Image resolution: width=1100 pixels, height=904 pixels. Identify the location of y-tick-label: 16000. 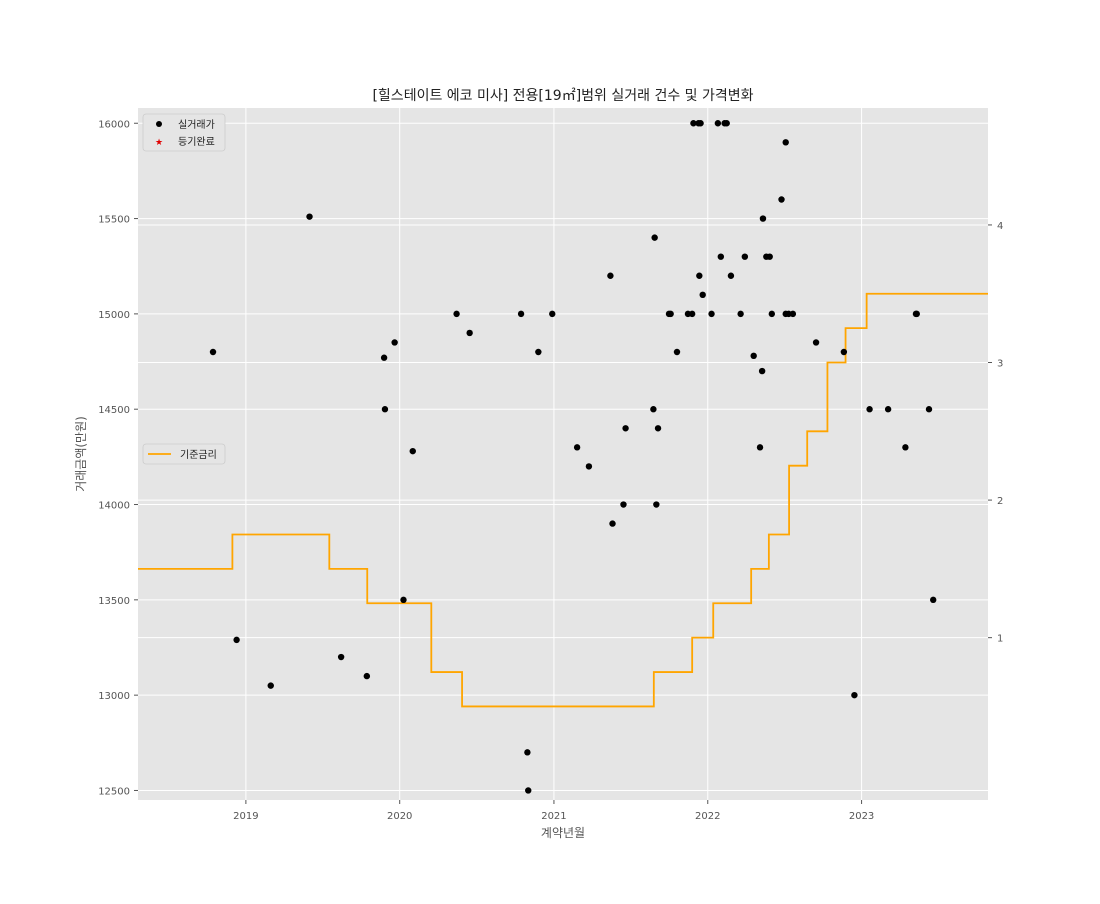
(114, 124).